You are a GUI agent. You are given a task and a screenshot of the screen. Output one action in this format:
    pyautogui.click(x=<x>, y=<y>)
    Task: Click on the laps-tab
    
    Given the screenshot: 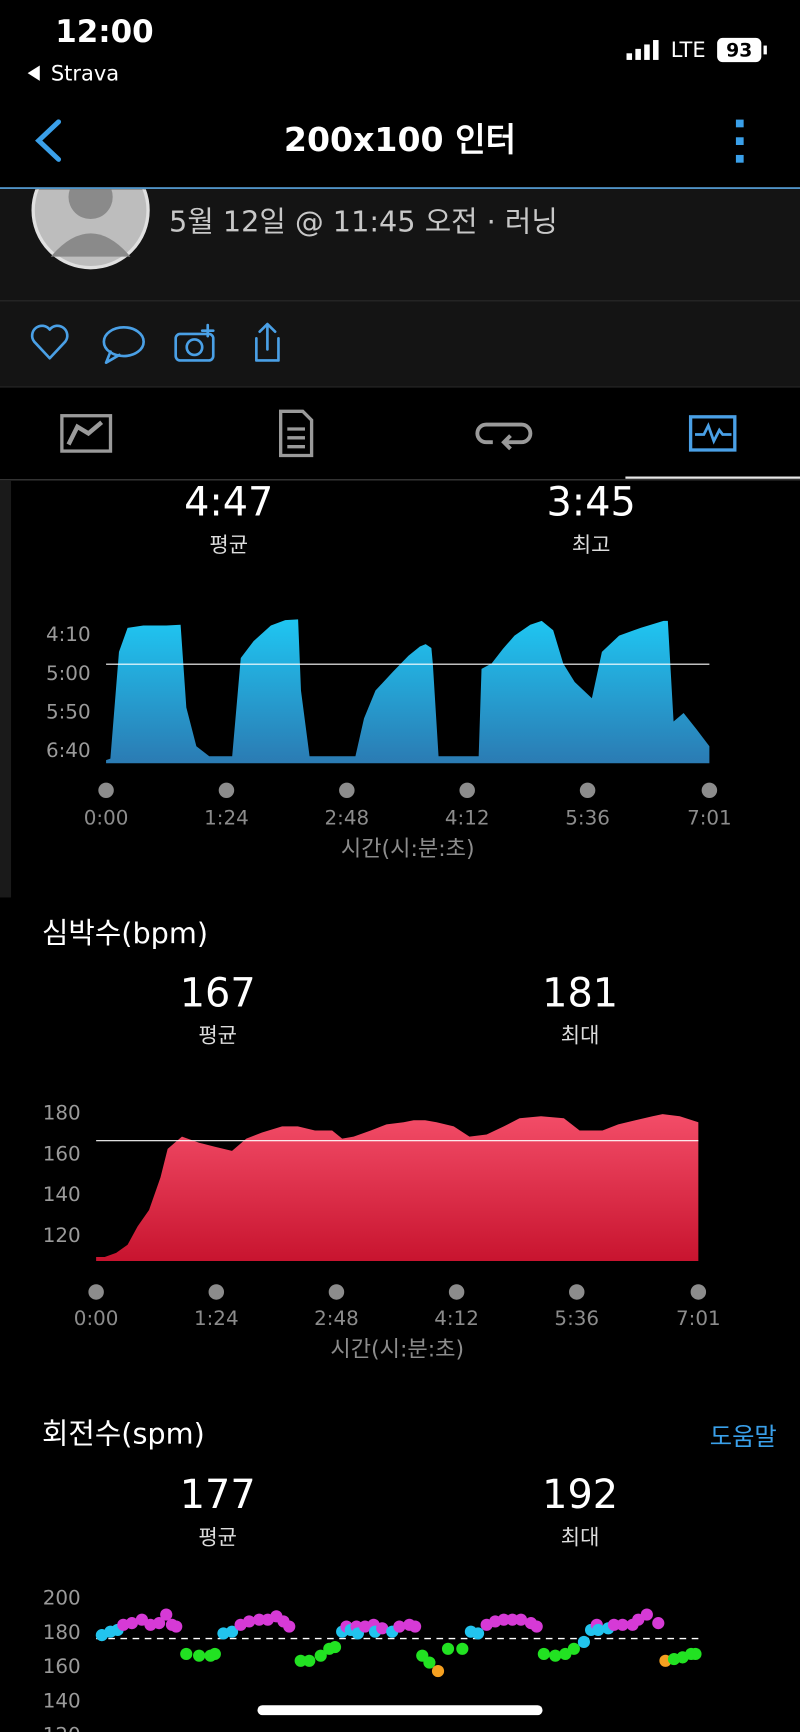 What is the action you would take?
    pyautogui.click(x=504, y=436)
    